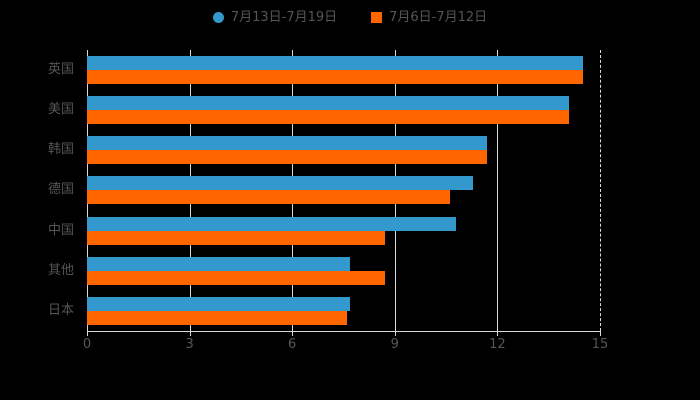  I want to click on y-axis-label-英国: 英国, so click(60, 69).